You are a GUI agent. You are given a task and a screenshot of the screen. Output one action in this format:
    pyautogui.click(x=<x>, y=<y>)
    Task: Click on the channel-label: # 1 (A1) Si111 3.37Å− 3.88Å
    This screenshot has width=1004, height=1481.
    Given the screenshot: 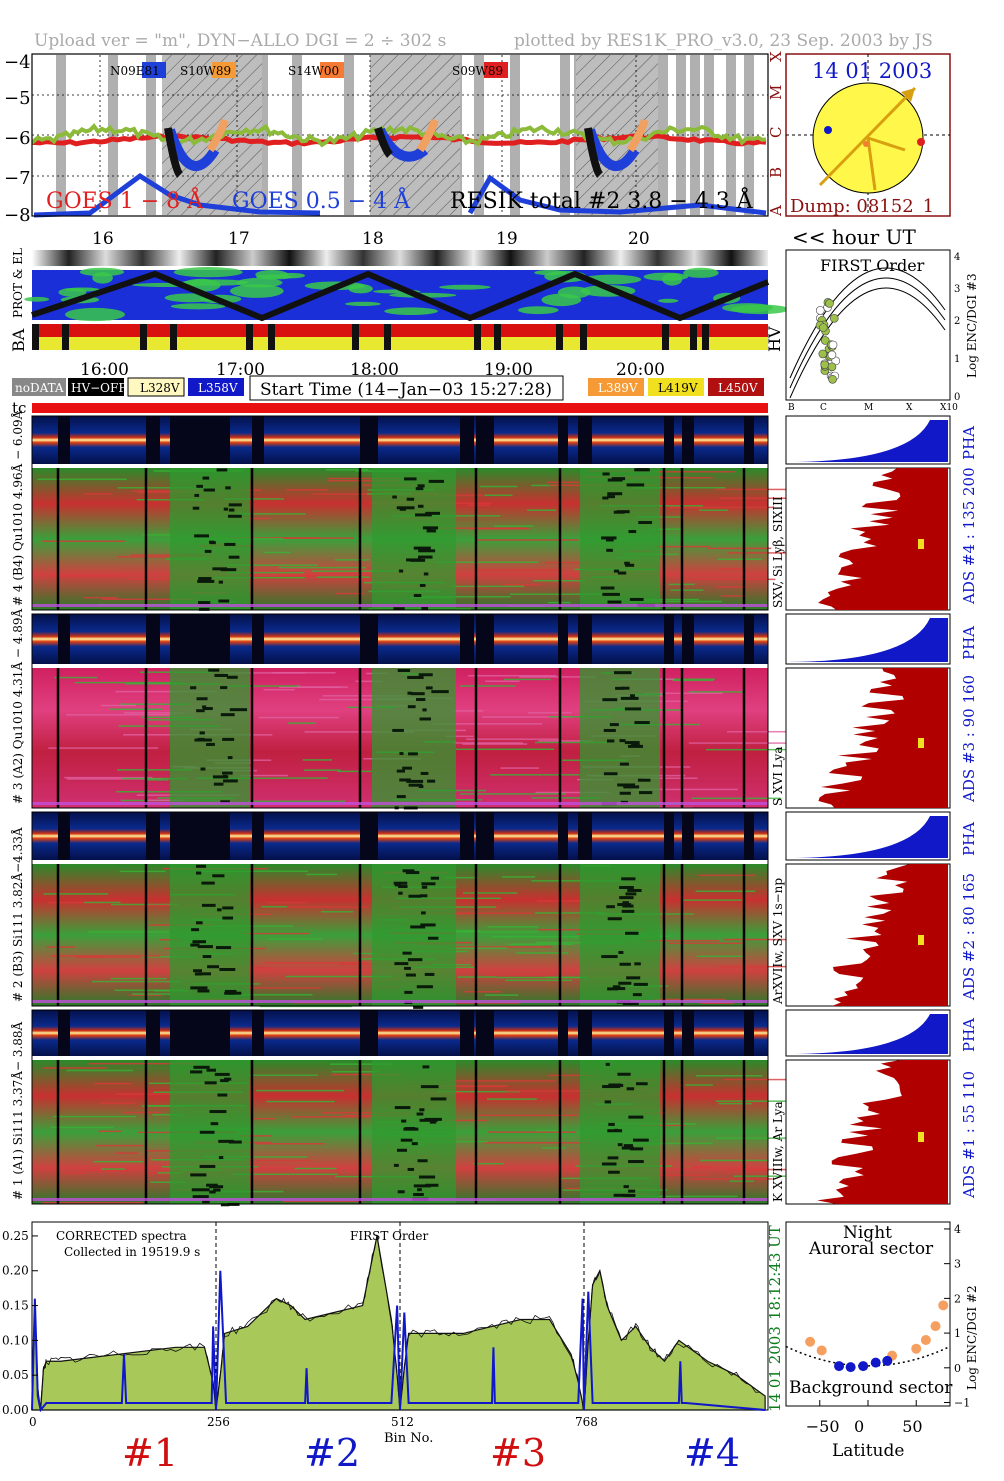 What is the action you would take?
    pyautogui.click(x=17, y=1110)
    